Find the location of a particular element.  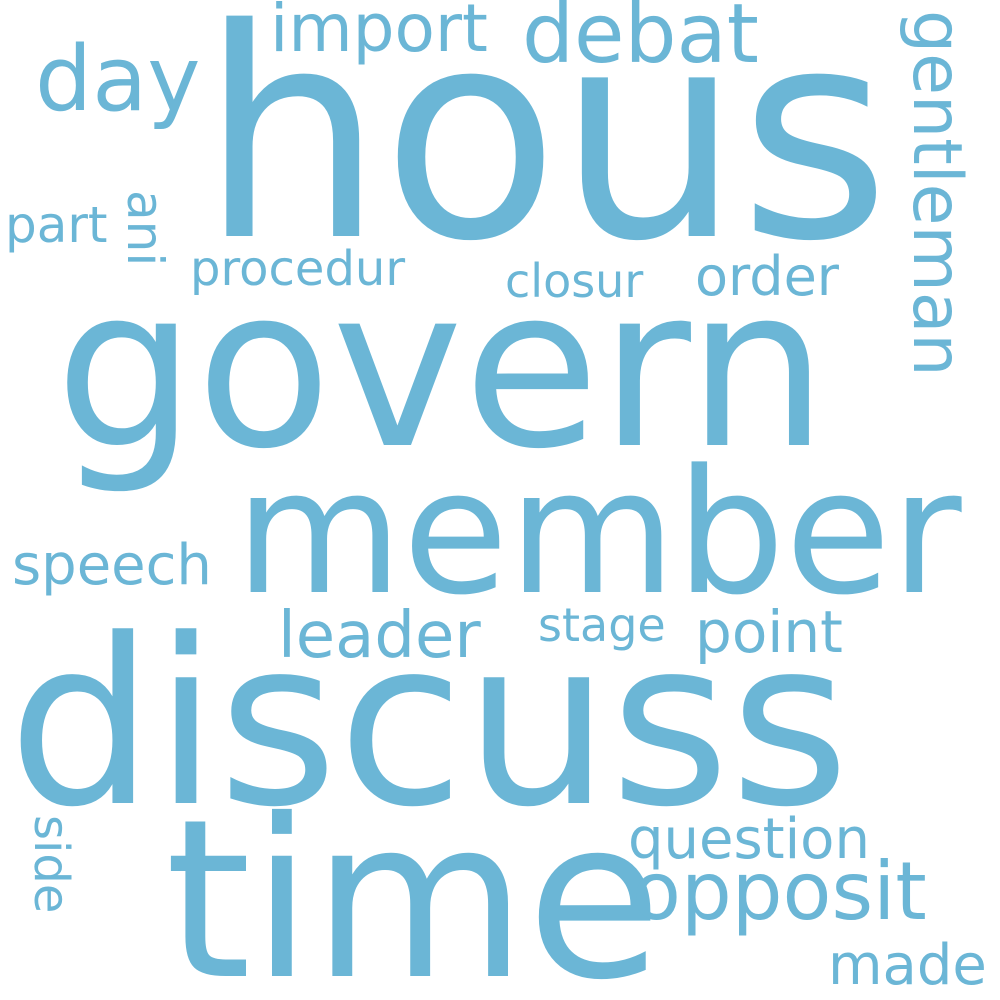

word-day: day is located at coordinates (118, 79).